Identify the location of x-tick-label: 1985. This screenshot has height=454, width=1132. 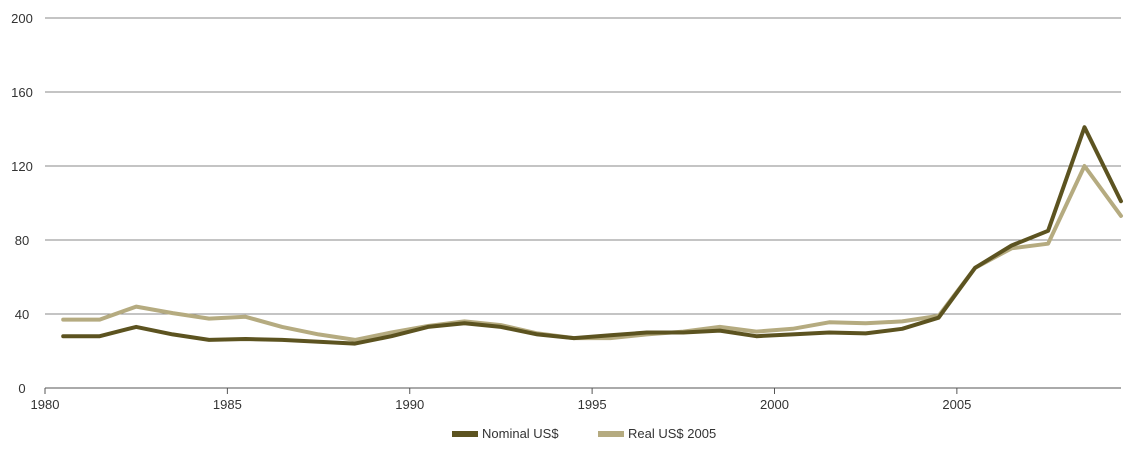
(227, 404).